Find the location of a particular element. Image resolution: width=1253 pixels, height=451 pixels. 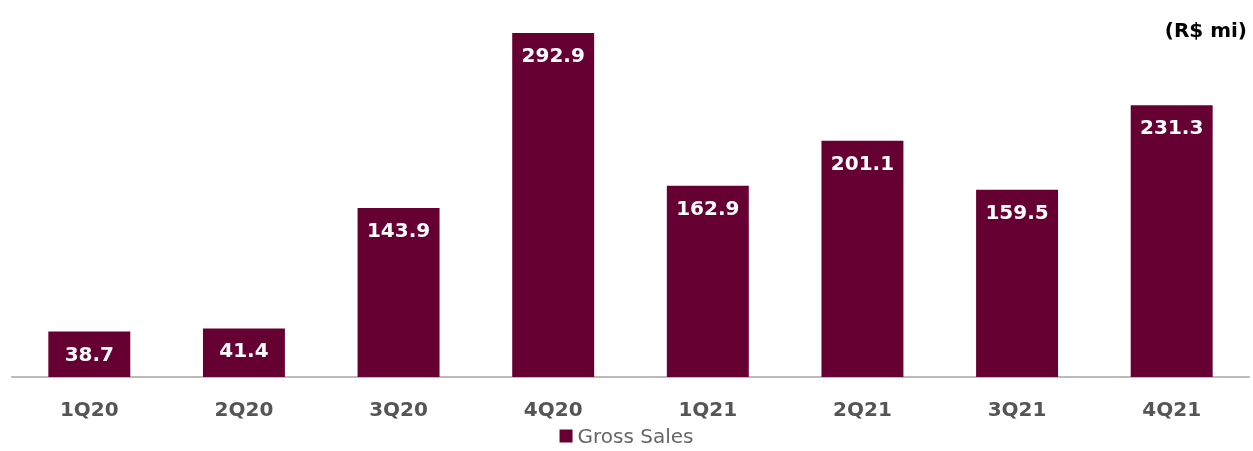

x-tick-label: 4Q20 is located at coordinates (553, 409).